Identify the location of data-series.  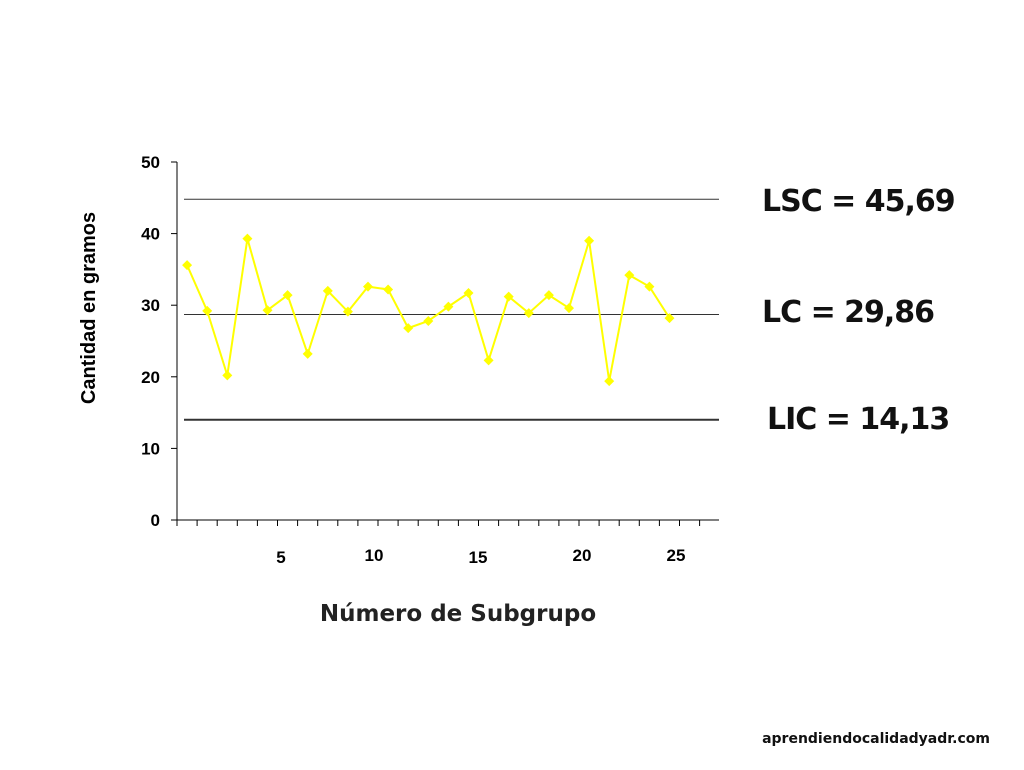
(428, 310).